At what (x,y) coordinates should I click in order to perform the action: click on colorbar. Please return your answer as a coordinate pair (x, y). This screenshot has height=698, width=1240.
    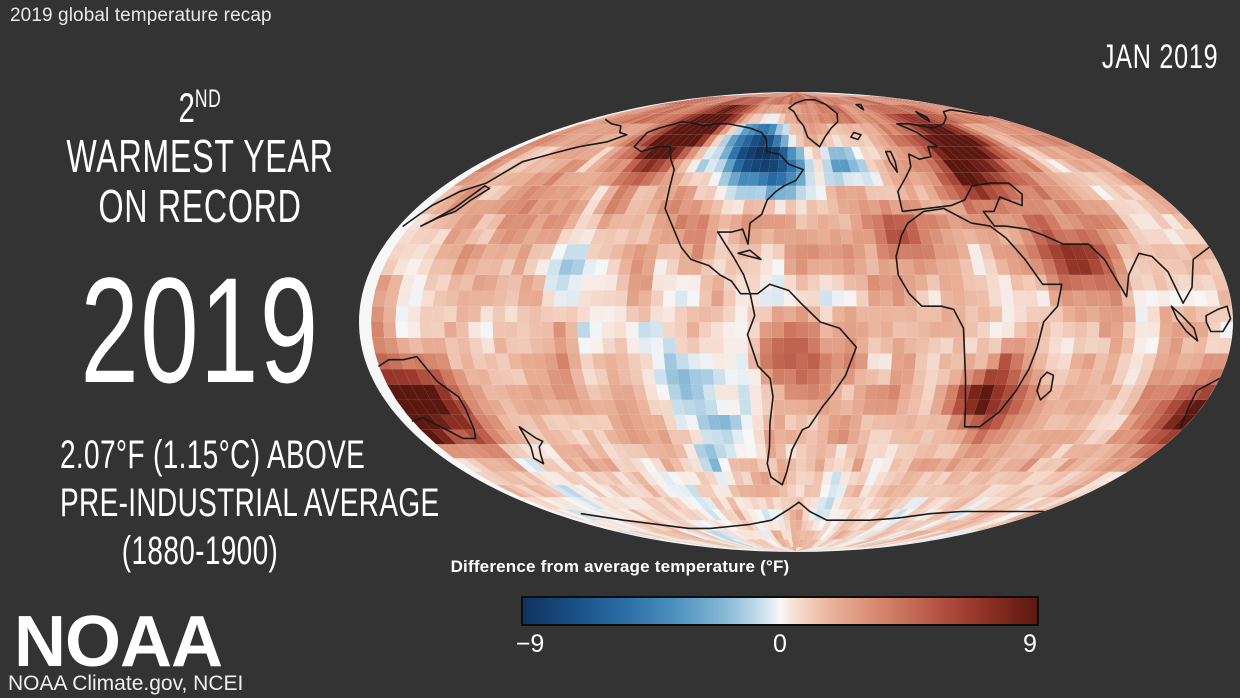
    Looking at the image, I should click on (780, 611).